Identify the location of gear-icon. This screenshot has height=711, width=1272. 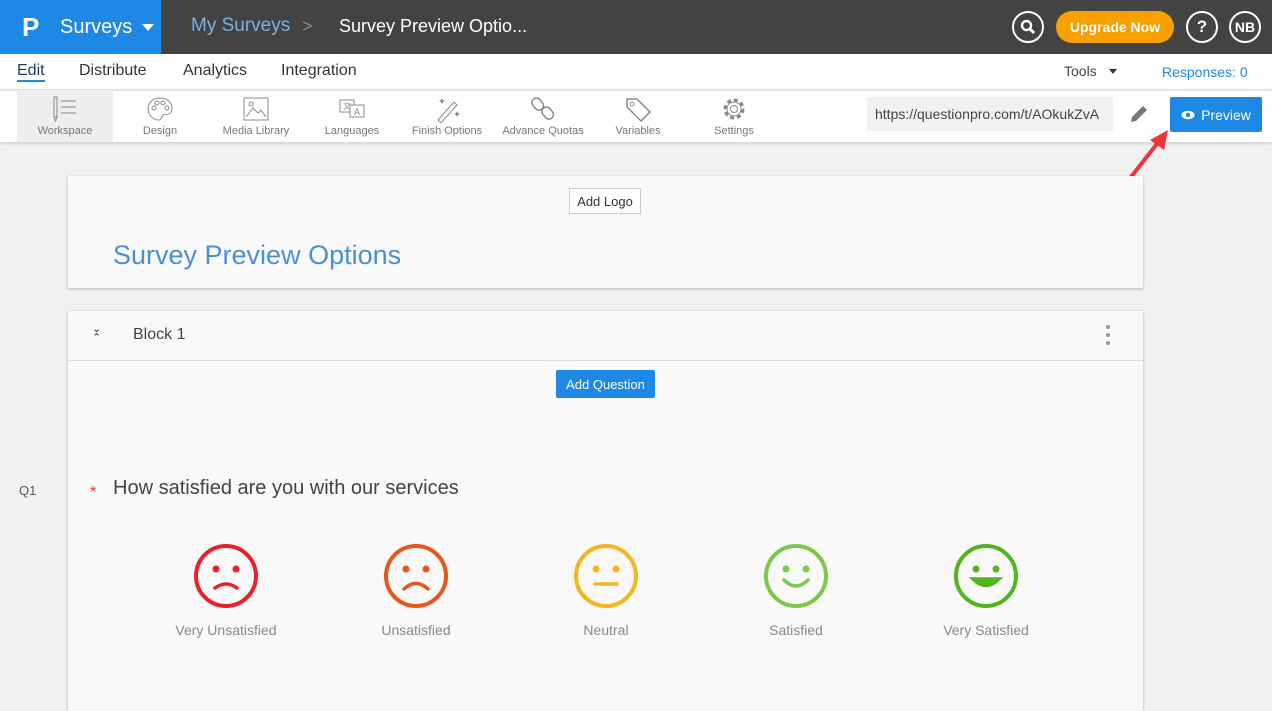
(734, 109).